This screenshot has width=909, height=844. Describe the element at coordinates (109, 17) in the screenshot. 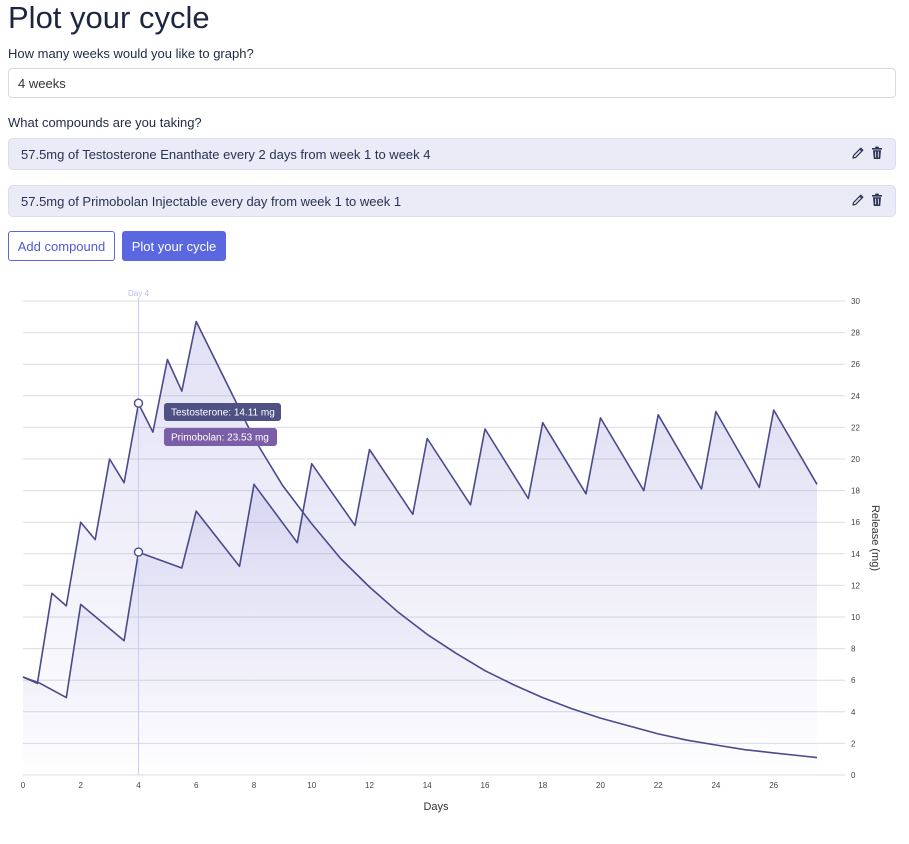

I see `page-title: Plot your cycle` at that location.